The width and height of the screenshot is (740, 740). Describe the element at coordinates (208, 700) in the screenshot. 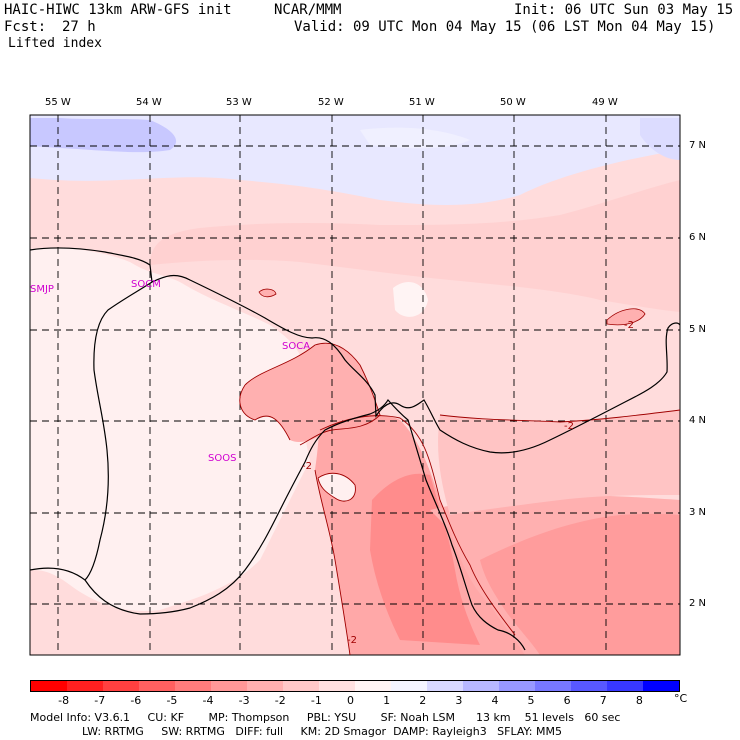

I see `colorbar-tick-label: -4` at that location.